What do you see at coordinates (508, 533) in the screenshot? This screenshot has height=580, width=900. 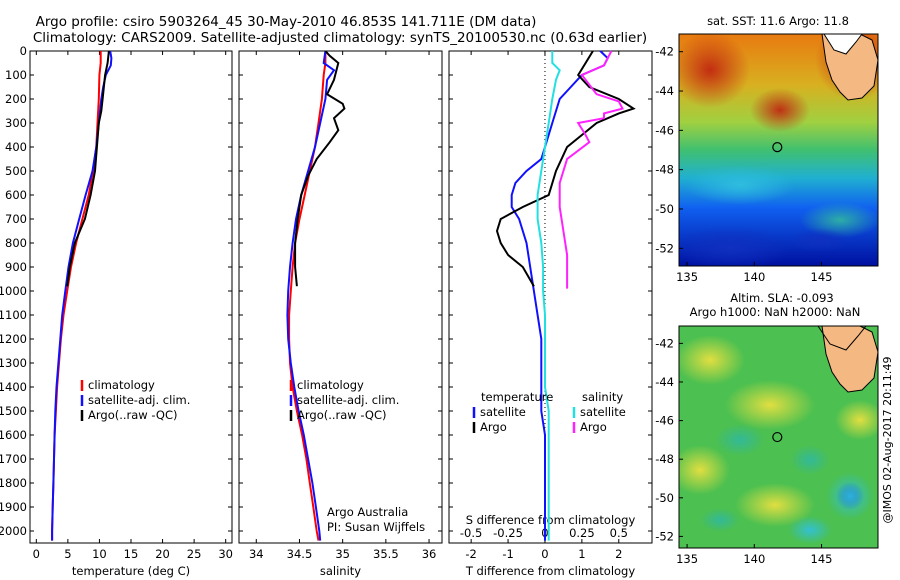 I see `s-tick-label: -0.25` at bounding box center [508, 533].